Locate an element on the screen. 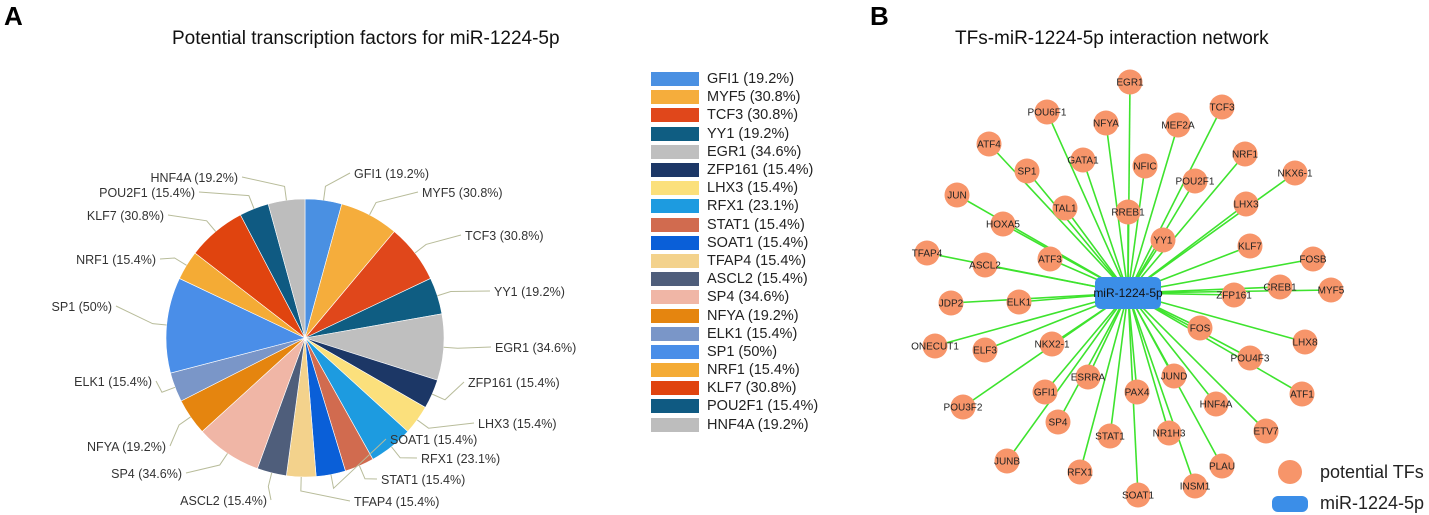 The height and width of the screenshot is (515, 1429). node-sp1: SP1 is located at coordinates (1027, 171).